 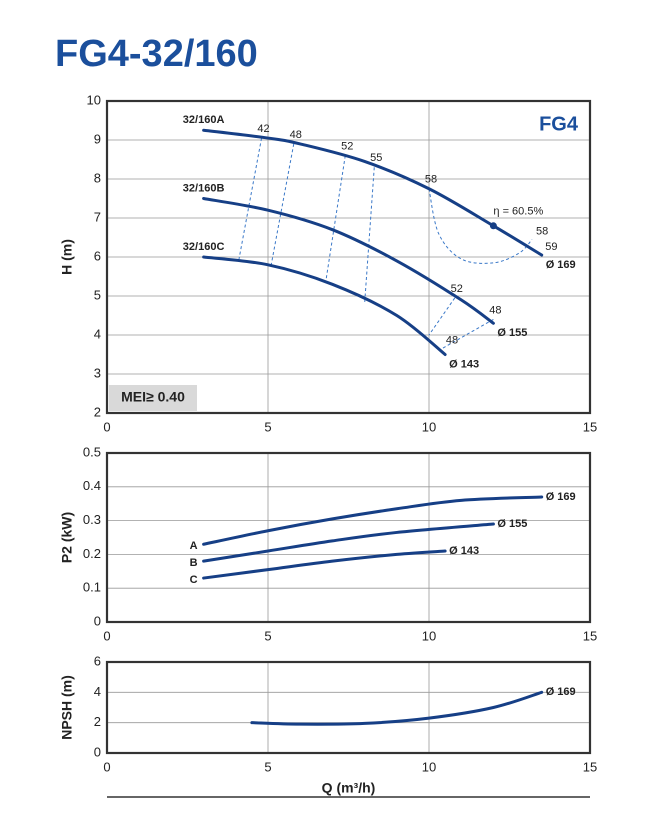 I want to click on note-box, so click(x=153, y=398).